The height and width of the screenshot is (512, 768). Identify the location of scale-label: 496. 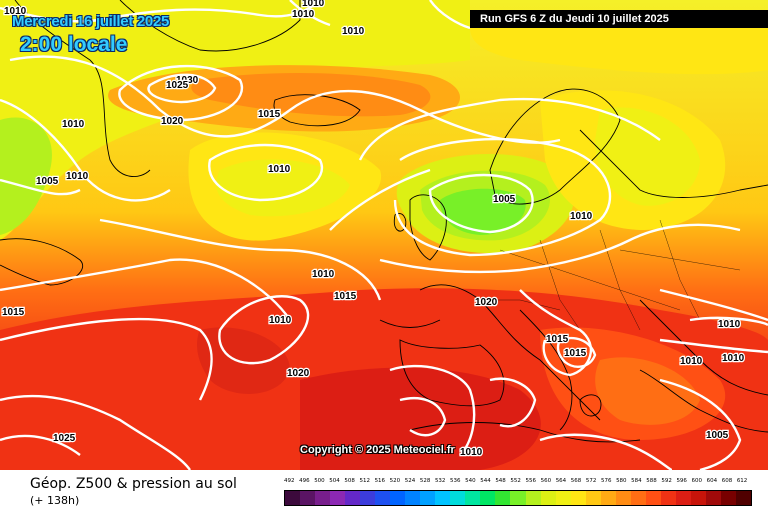
(304, 481).